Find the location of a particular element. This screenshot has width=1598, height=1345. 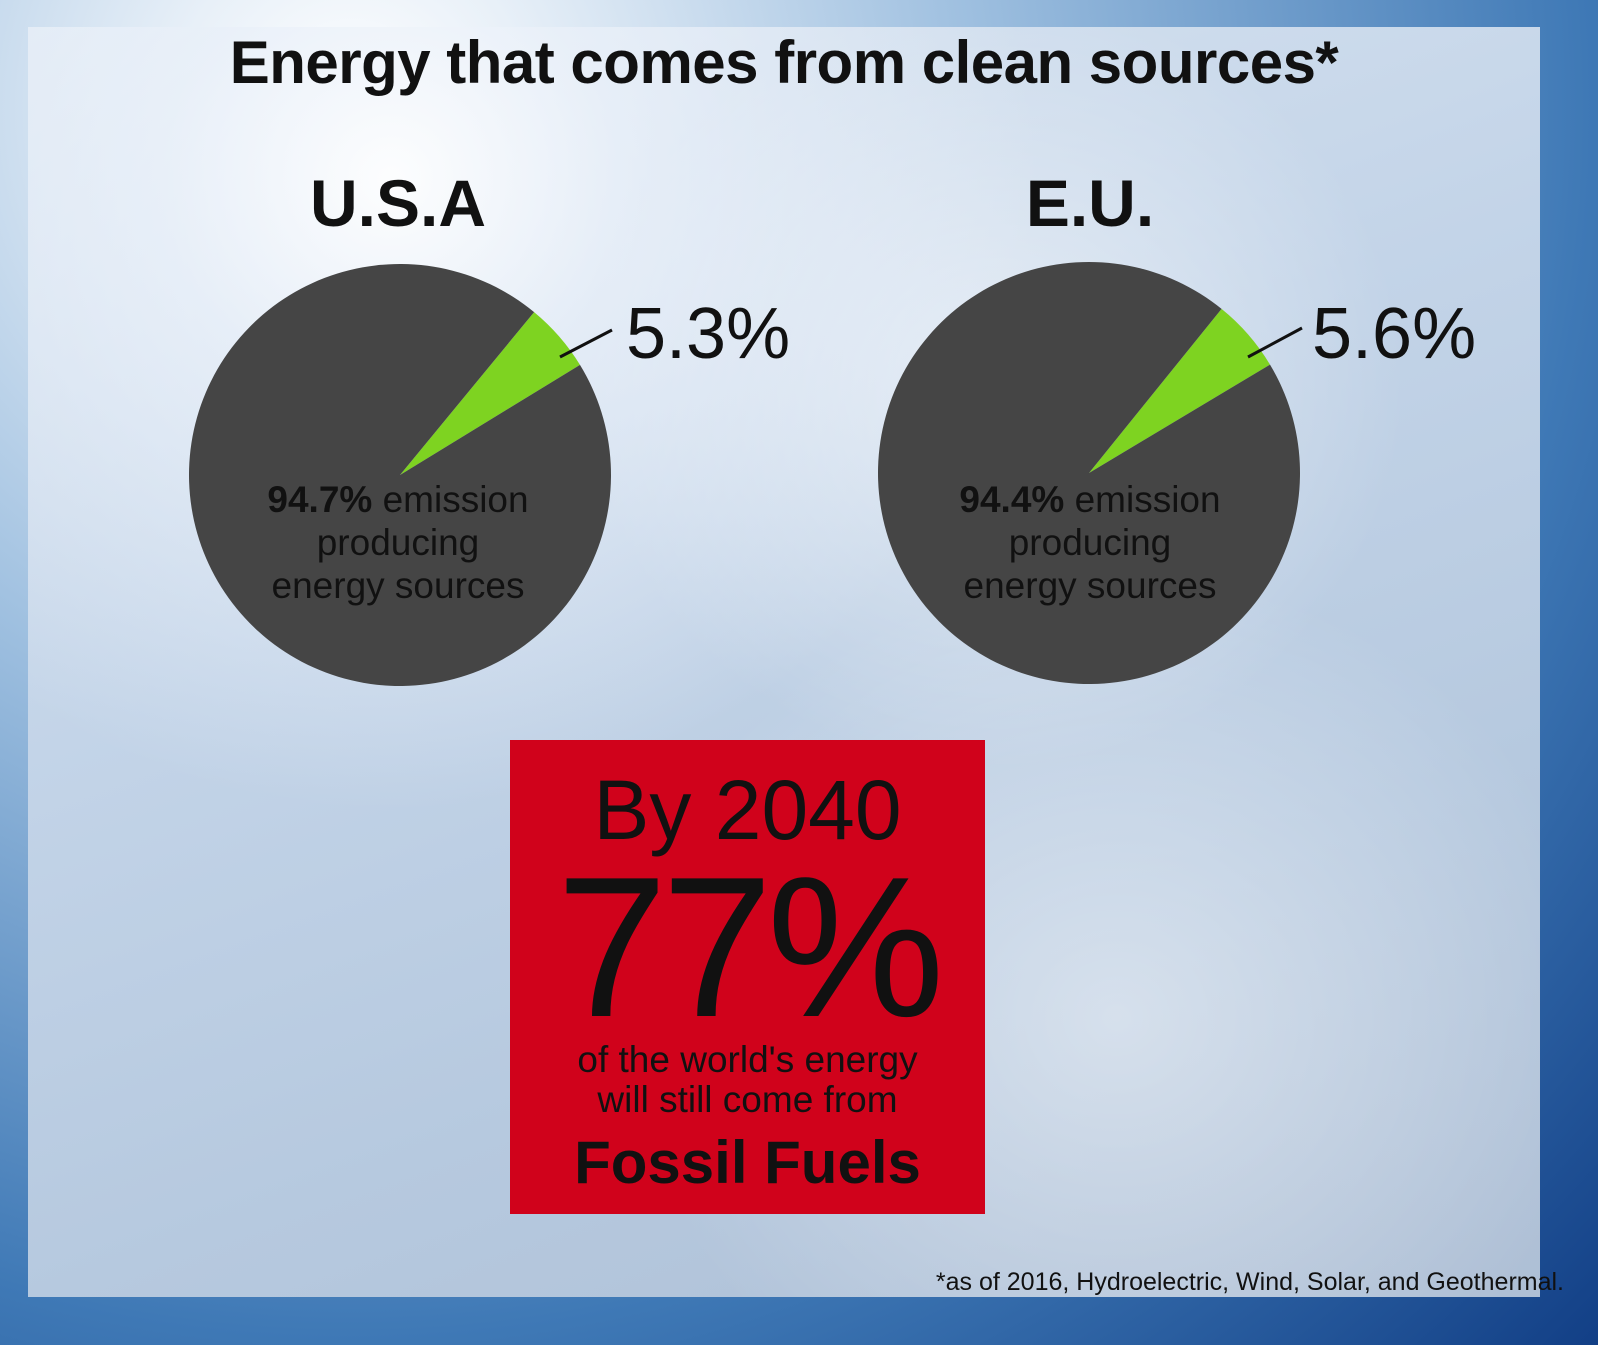

eu-pie-title: E.U. is located at coordinates (1090, 203).